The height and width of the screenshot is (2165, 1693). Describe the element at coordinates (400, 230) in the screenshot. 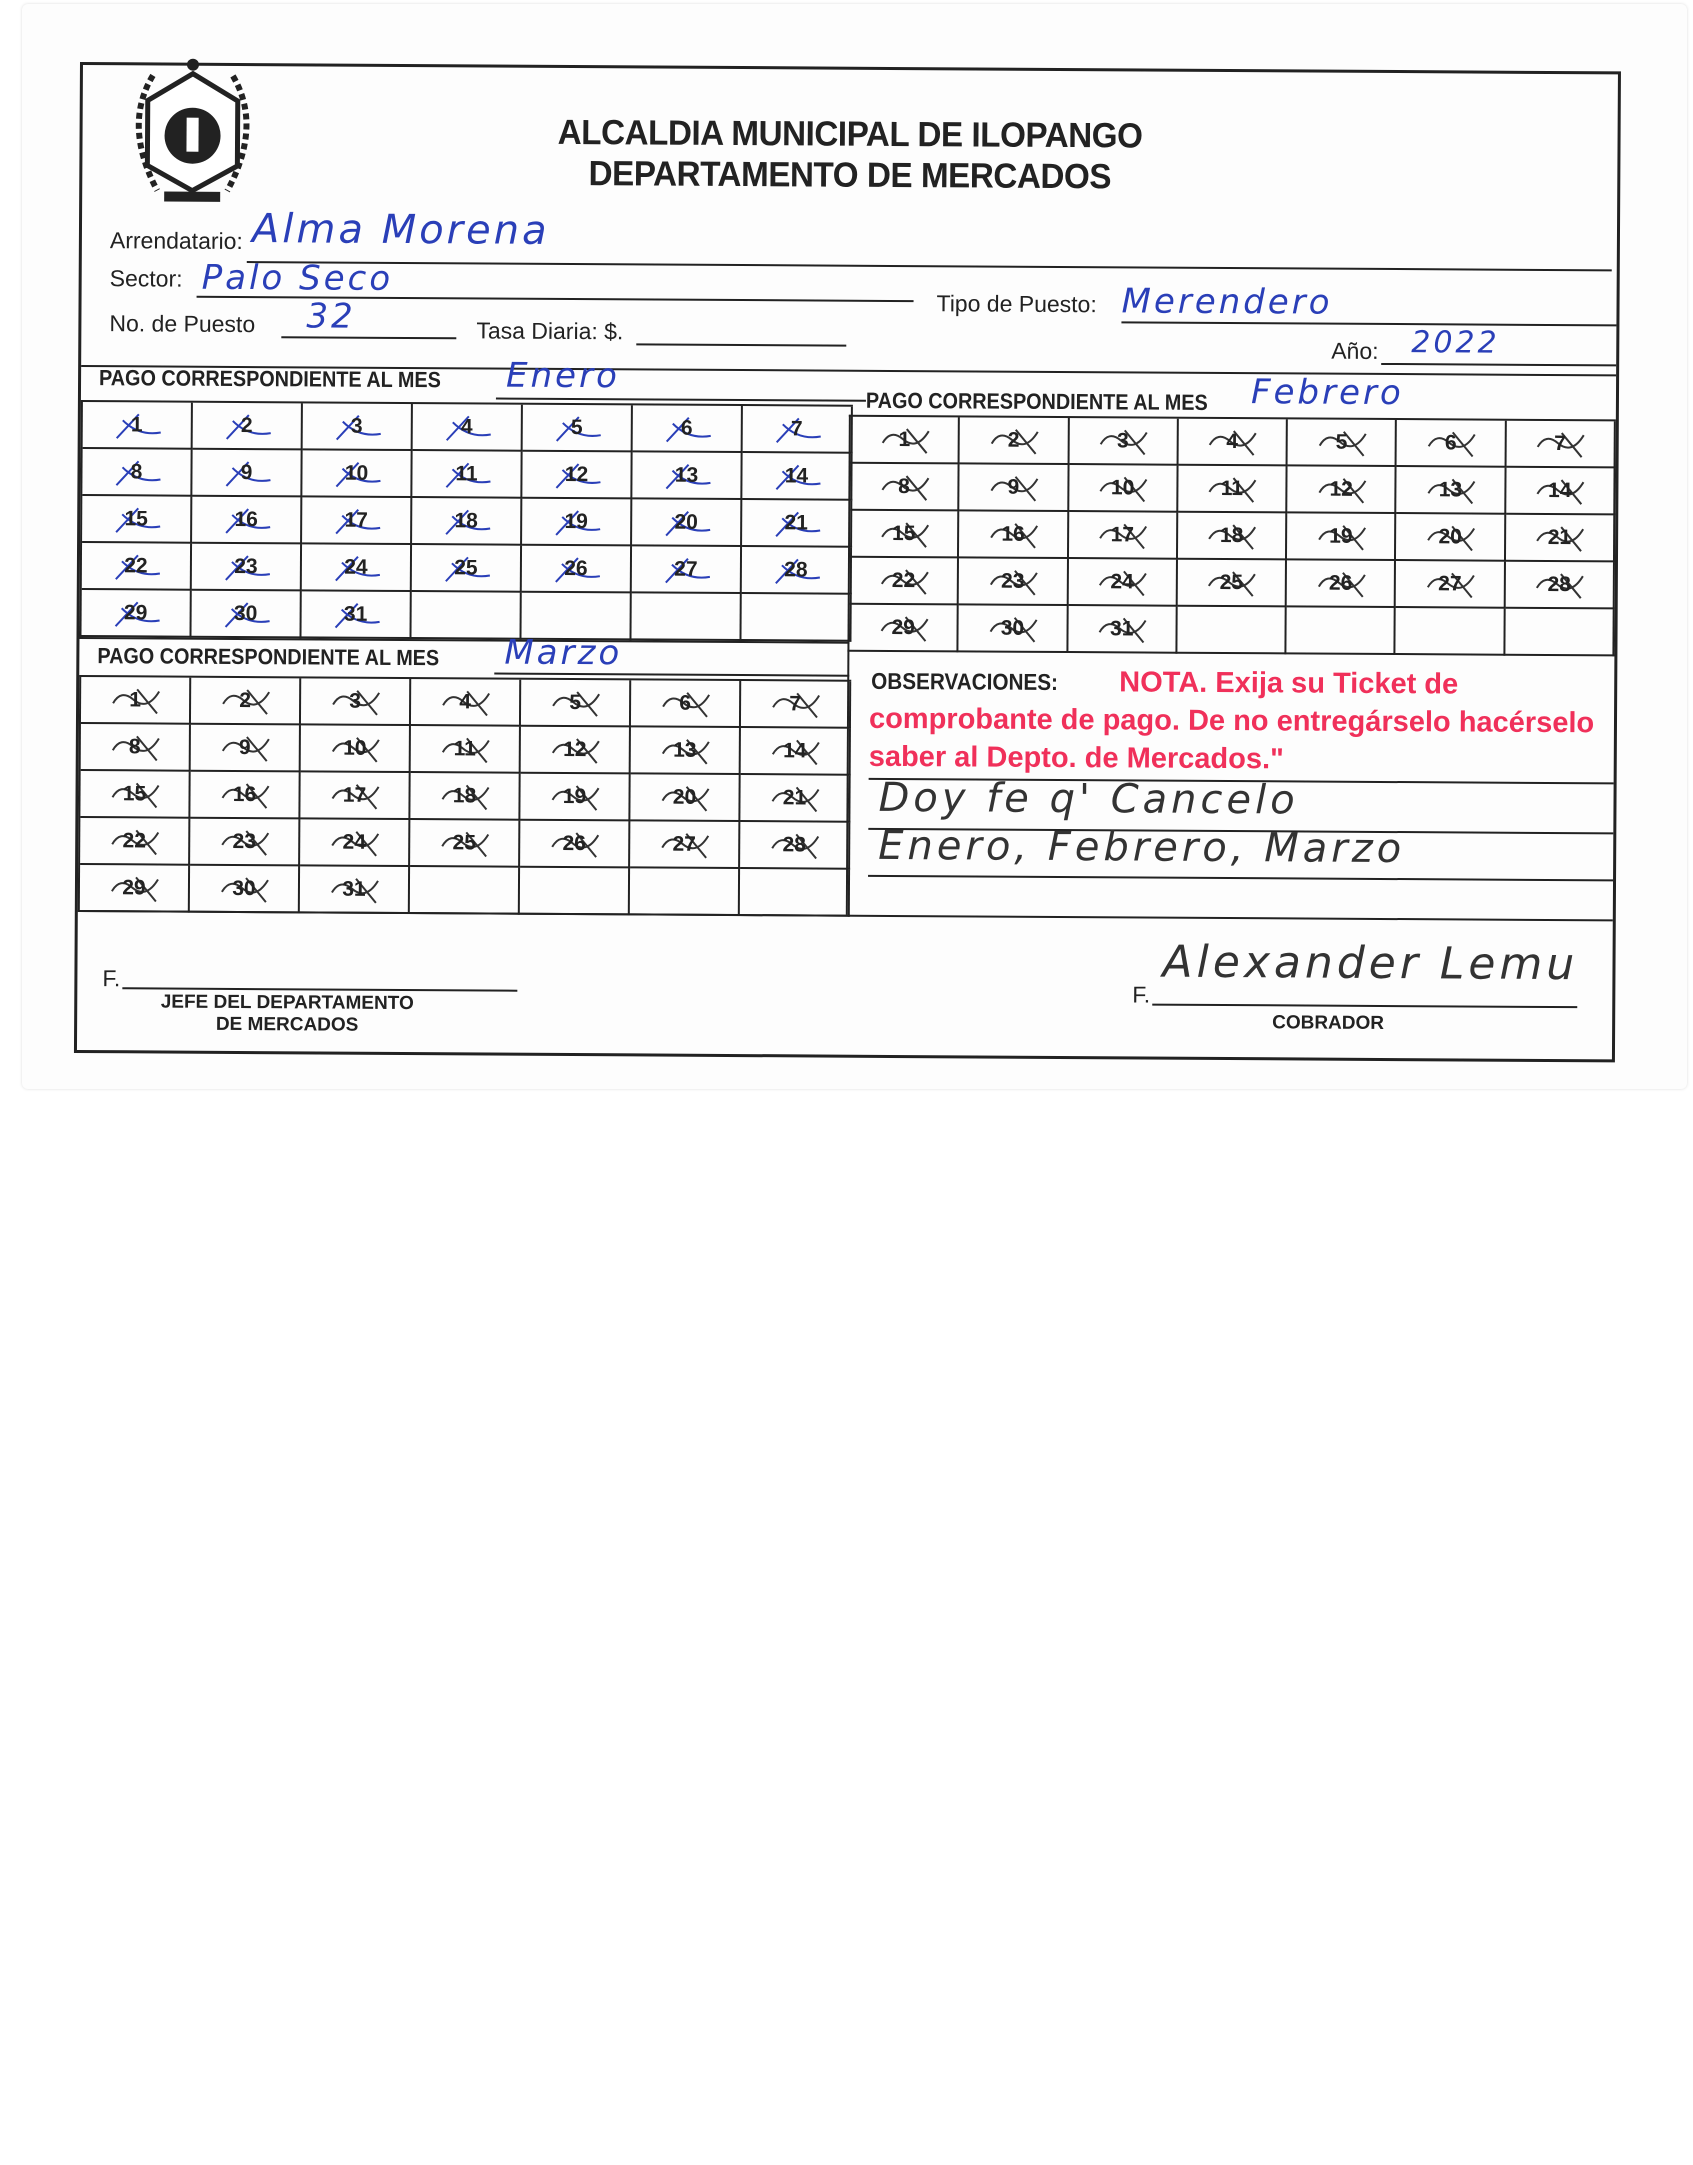

I see `arrendatario-value: Alma Morena` at that location.